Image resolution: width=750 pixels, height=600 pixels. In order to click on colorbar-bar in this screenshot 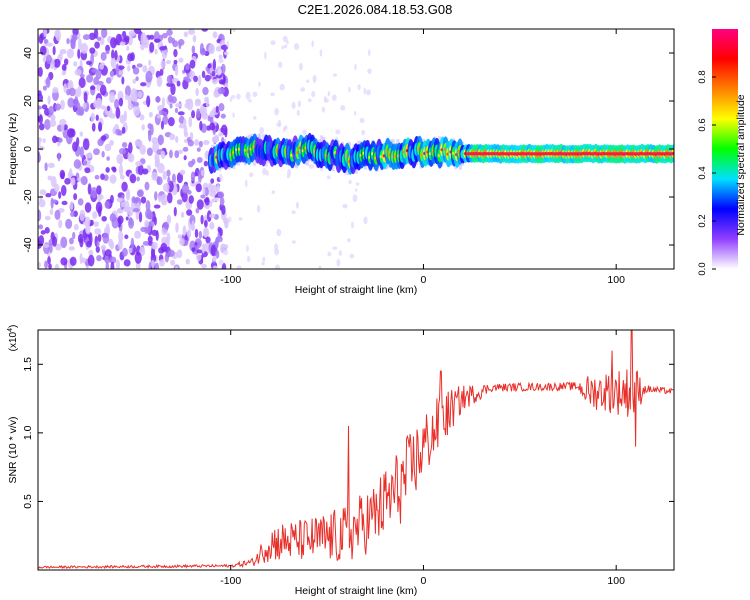, I will do `click(725, 149)`.